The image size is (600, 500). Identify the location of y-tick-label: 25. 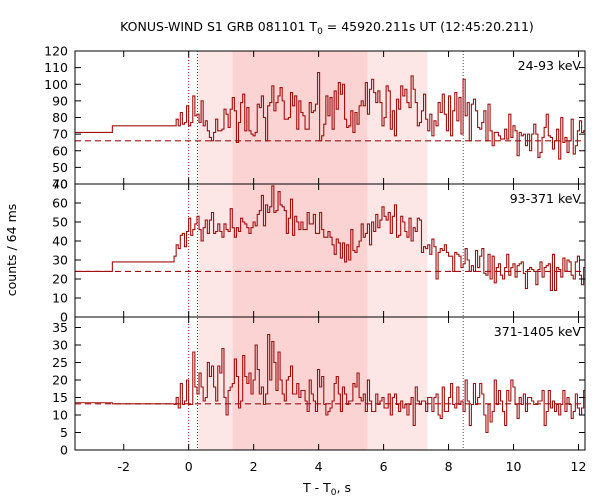
(60, 362).